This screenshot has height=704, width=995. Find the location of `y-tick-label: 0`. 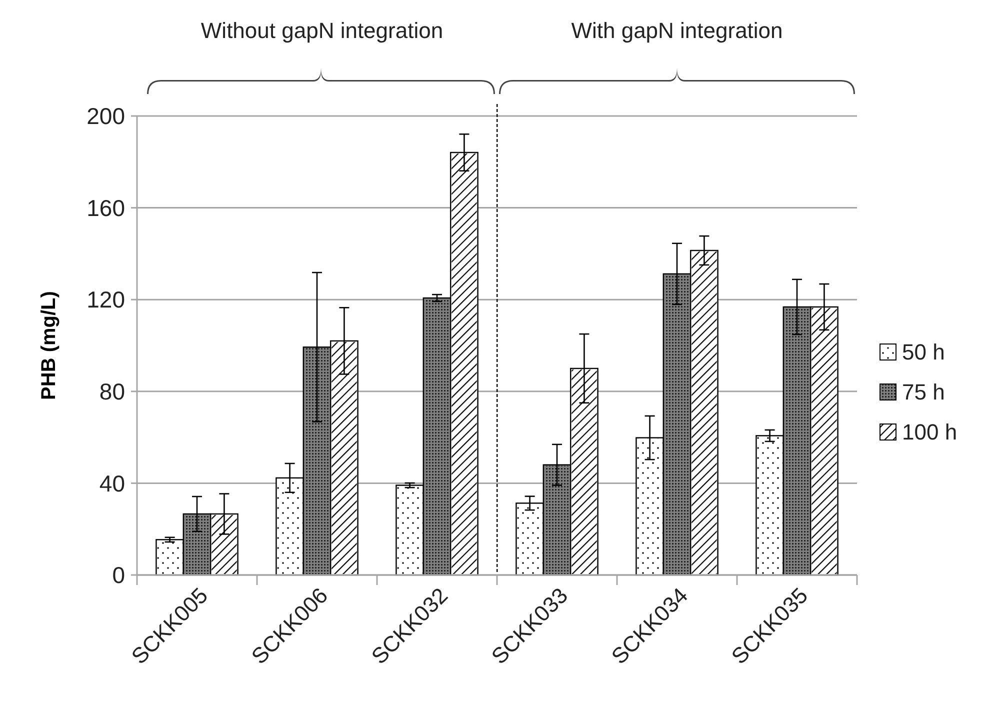

y-tick-label: 0 is located at coordinates (118, 575).